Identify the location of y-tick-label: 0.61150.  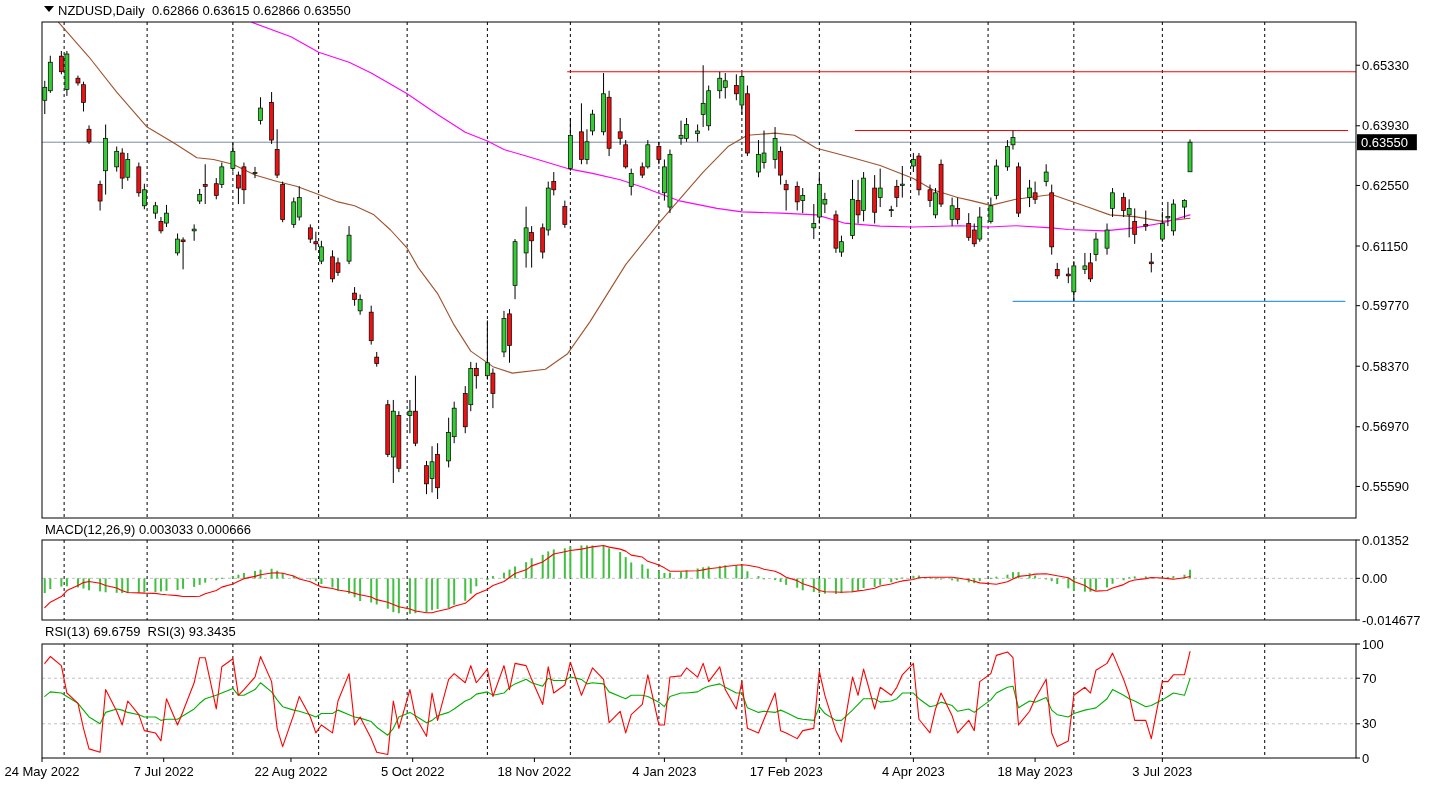
(1385, 246).